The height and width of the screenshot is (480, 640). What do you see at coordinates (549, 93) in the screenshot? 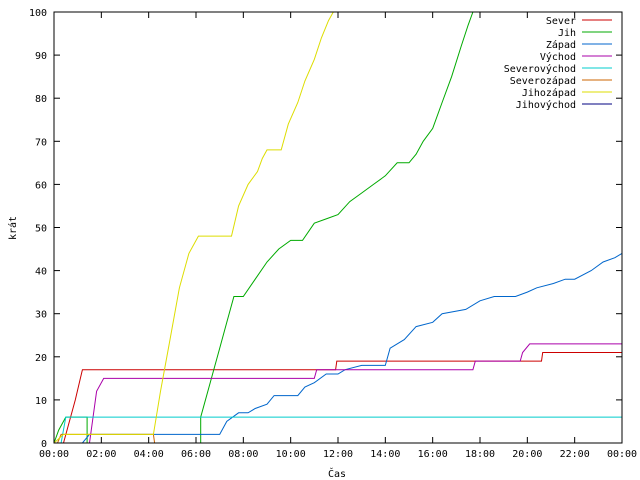
I see `legend-label-7: Jihozápad` at bounding box center [549, 93].